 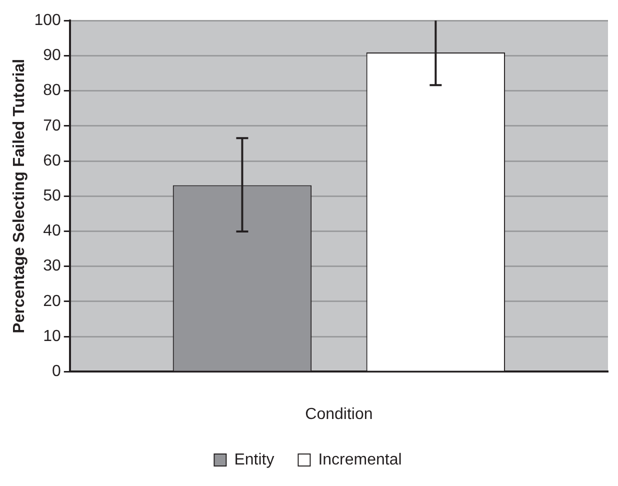 What do you see at coordinates (52, 231) in the screenshot?
I see `y-tick-label: 40` at bounding box center [52, 231].